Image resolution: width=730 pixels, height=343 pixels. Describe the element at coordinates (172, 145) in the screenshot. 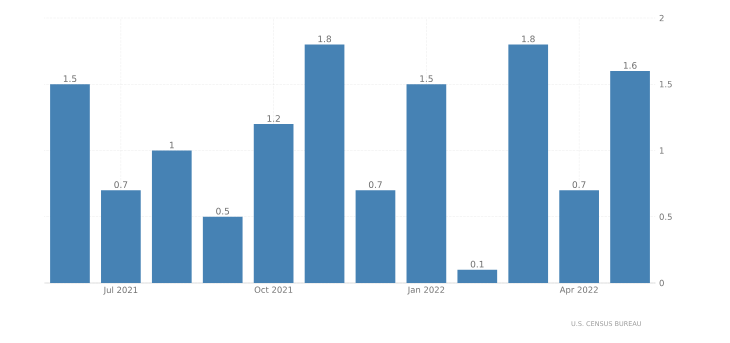

I see `data-label: 1` at that location.